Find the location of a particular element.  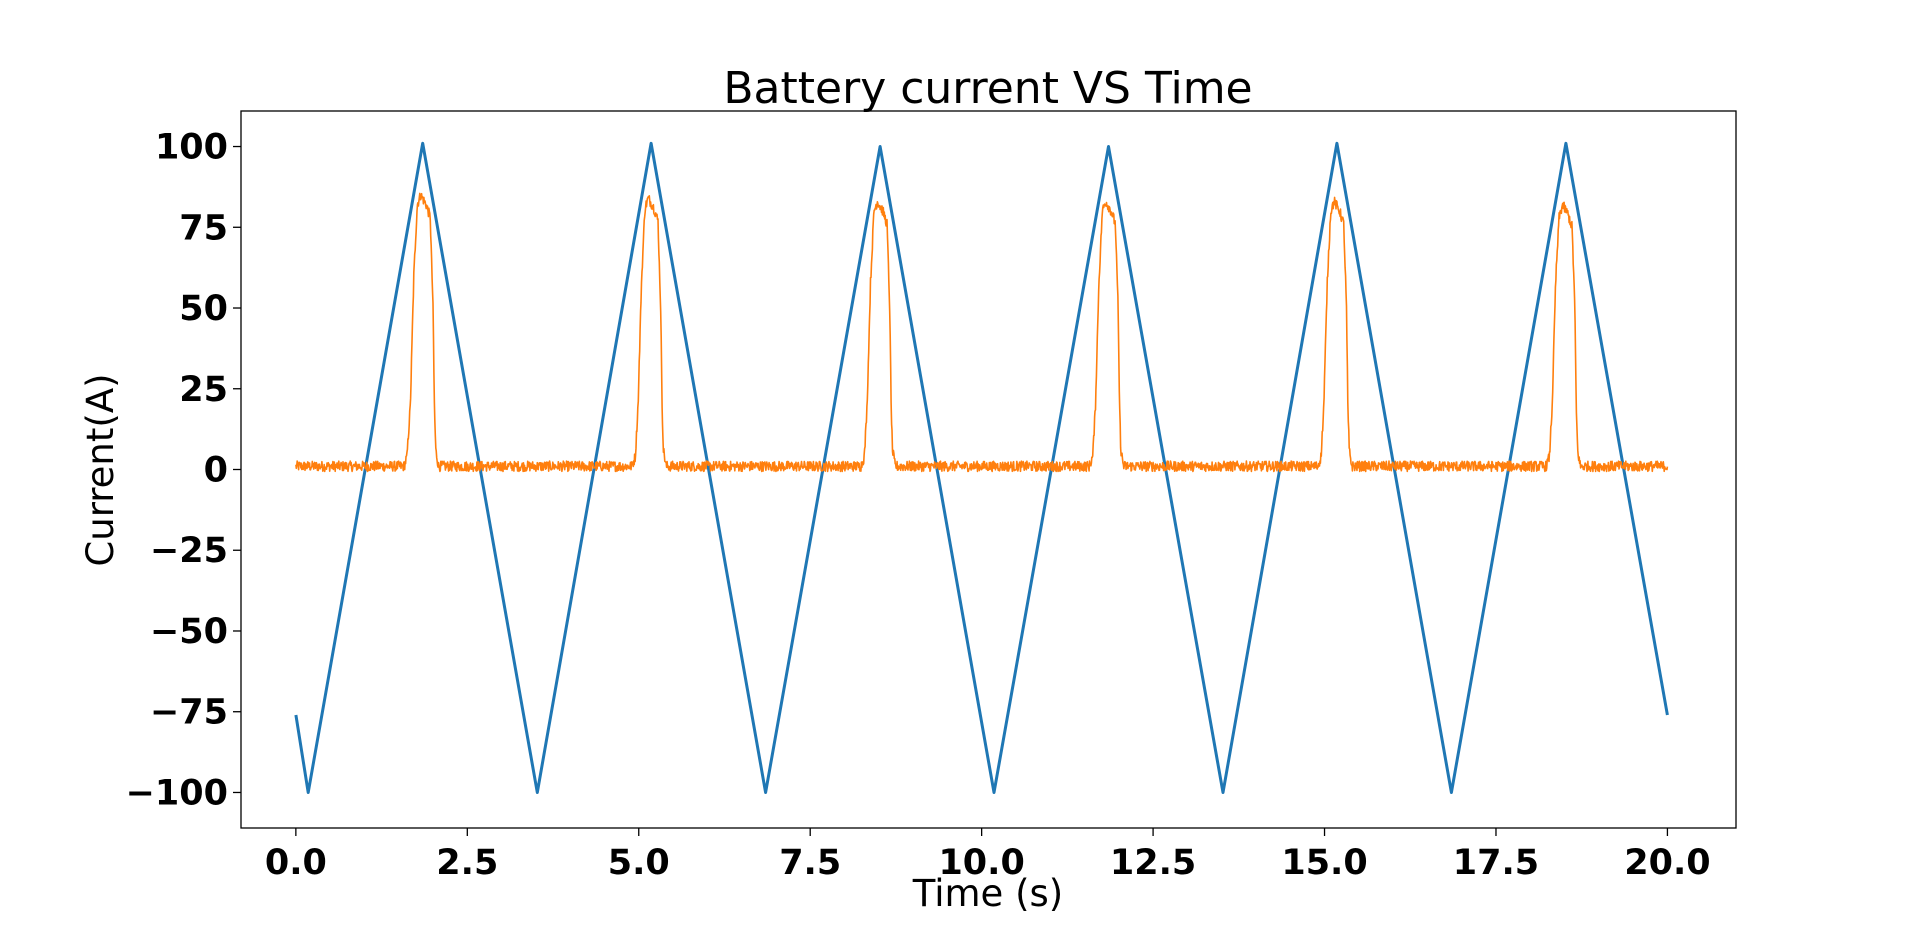

y-tick-label: −100 is located at coordinates (177, 793).